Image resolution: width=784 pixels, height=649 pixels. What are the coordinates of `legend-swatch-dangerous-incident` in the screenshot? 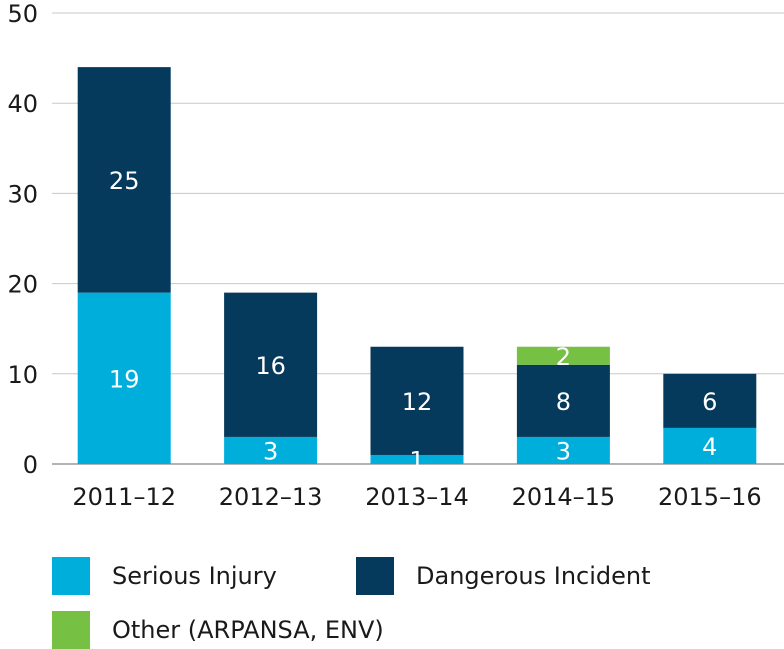 It's located at (375, 576).